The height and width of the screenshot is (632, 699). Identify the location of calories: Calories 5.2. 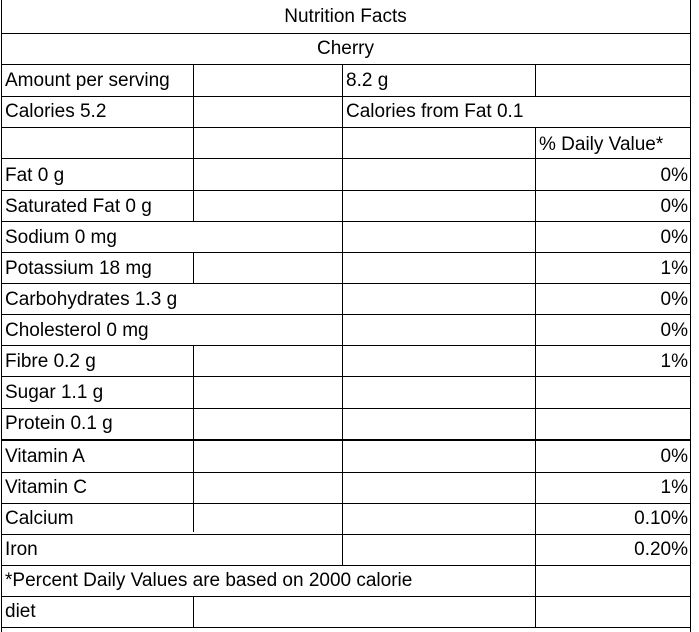
(56, 111).